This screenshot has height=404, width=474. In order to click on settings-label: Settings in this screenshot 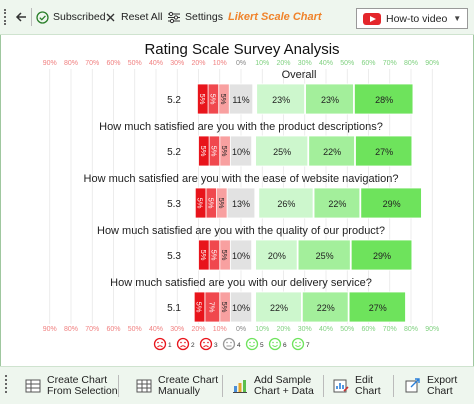, I will do `click(204, 17)`.